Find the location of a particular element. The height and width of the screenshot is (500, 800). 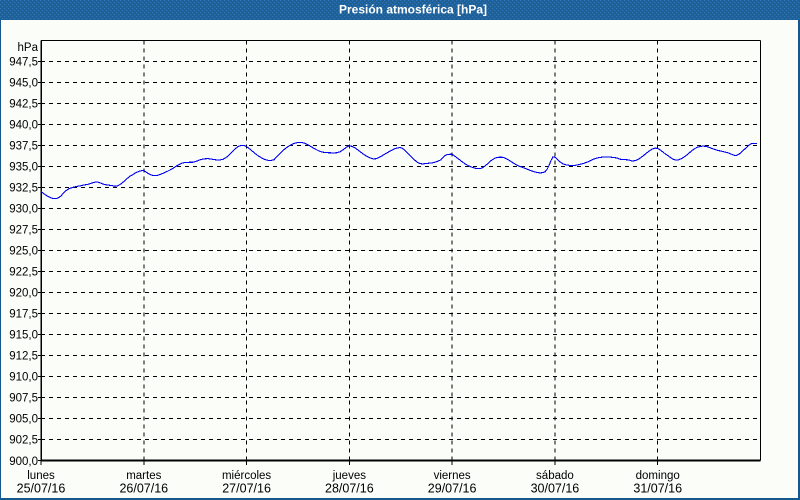

svg-text: hPa is located at coordinates (28, 48).